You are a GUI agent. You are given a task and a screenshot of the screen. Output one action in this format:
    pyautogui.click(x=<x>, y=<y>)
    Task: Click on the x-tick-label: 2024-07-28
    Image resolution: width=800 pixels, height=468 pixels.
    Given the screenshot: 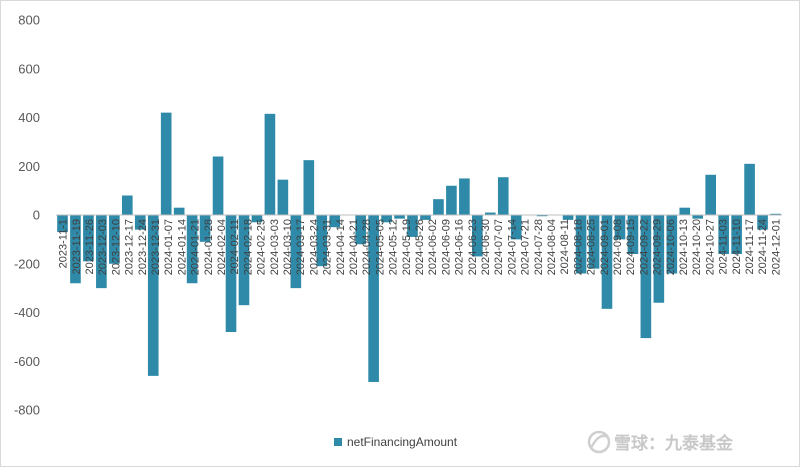 What is the action you would take?
    pyautogui.click(x=539, y=247)
    